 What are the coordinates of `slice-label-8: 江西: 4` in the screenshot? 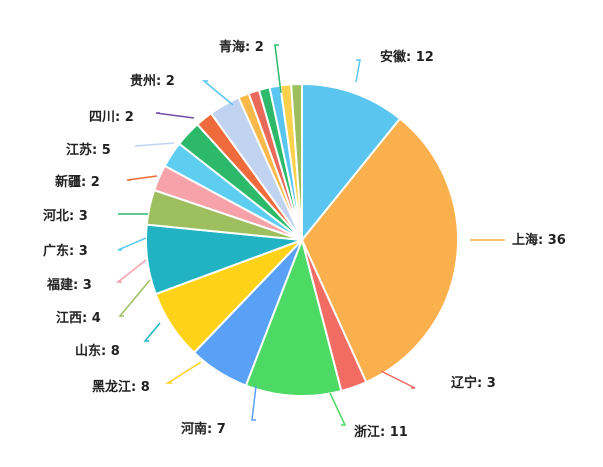 It's located at (78, 318).